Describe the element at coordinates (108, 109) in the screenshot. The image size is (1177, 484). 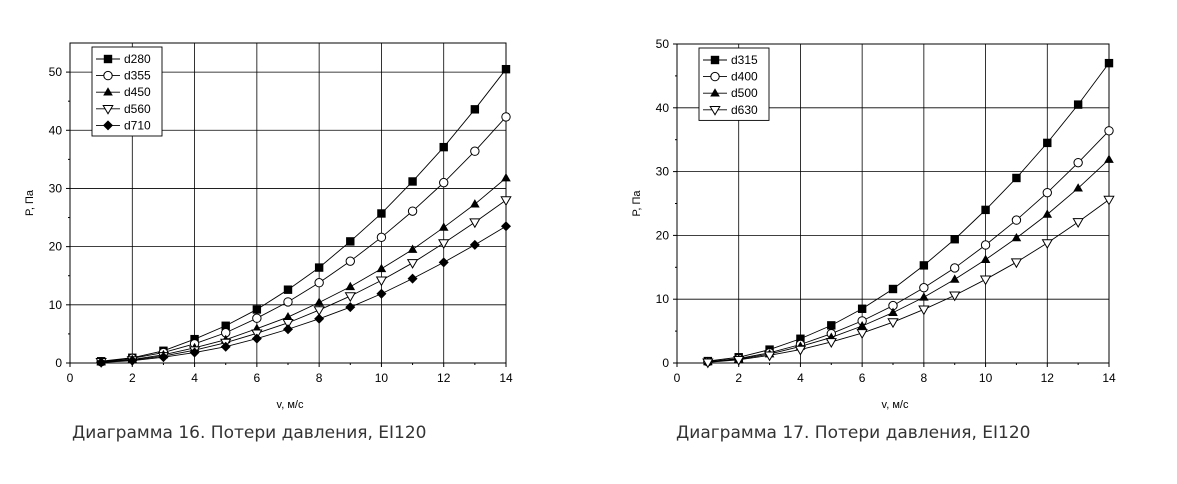
I see `chart-16-legend-marker-d560` at that location.